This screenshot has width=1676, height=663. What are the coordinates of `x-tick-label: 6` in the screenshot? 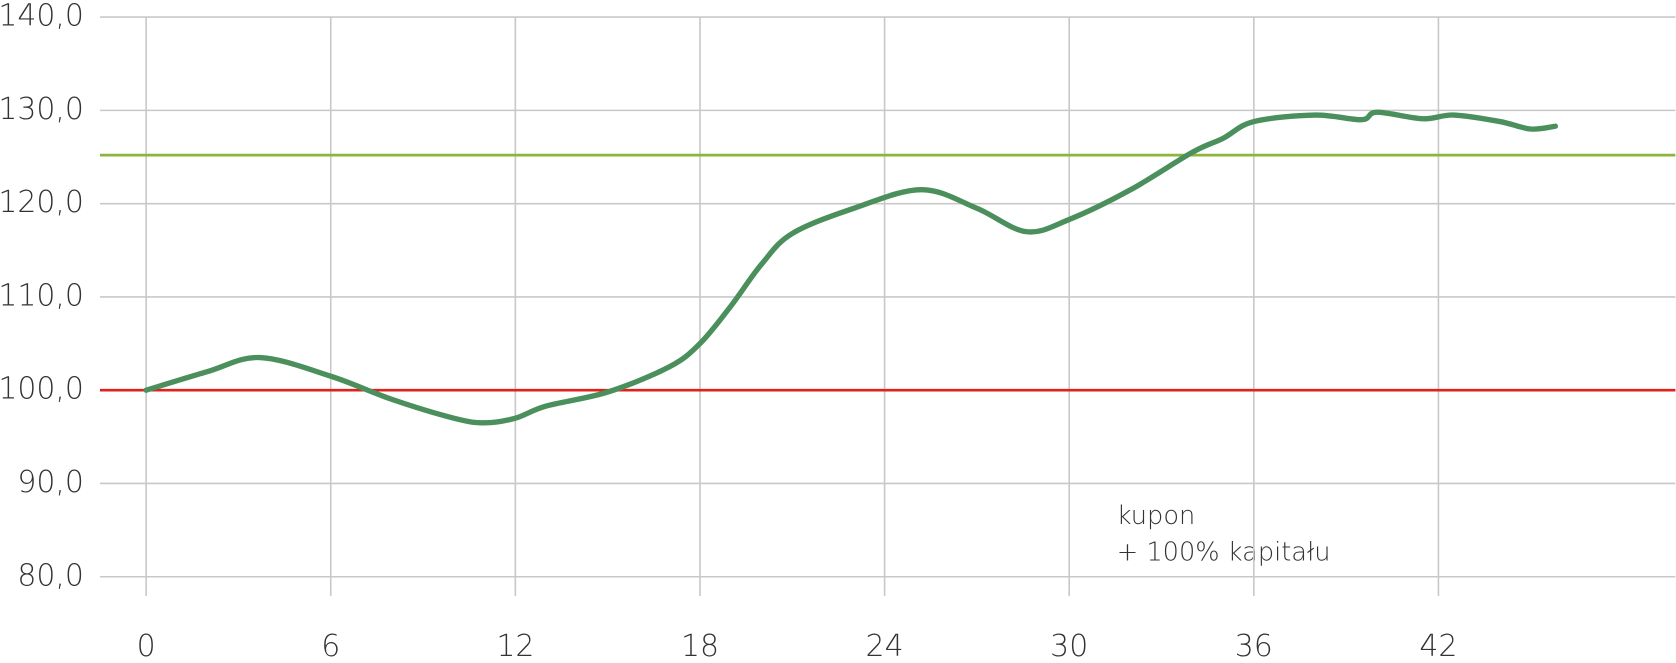 It's located at (330, 644).